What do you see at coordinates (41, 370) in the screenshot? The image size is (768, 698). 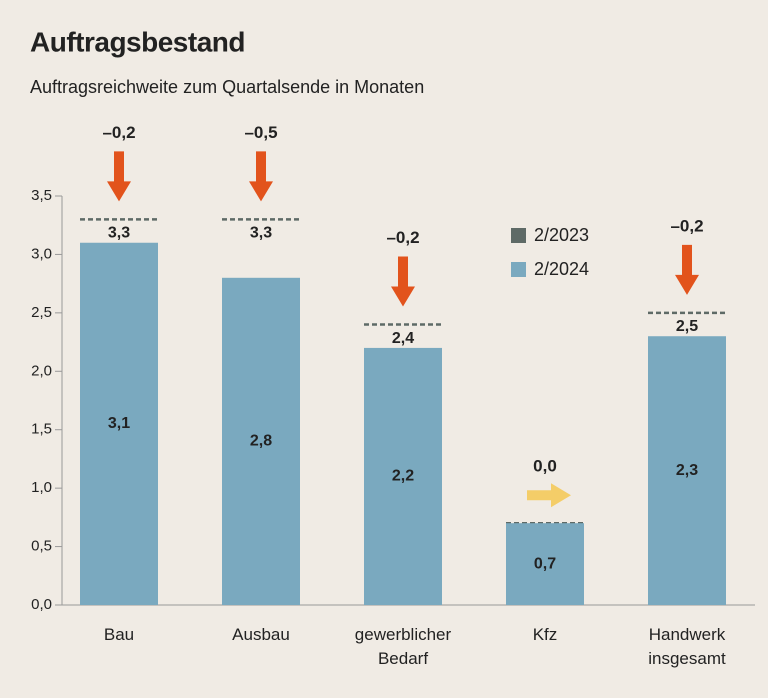 I see `y-tick-label: 2,0` at bounding box center [41, 370].